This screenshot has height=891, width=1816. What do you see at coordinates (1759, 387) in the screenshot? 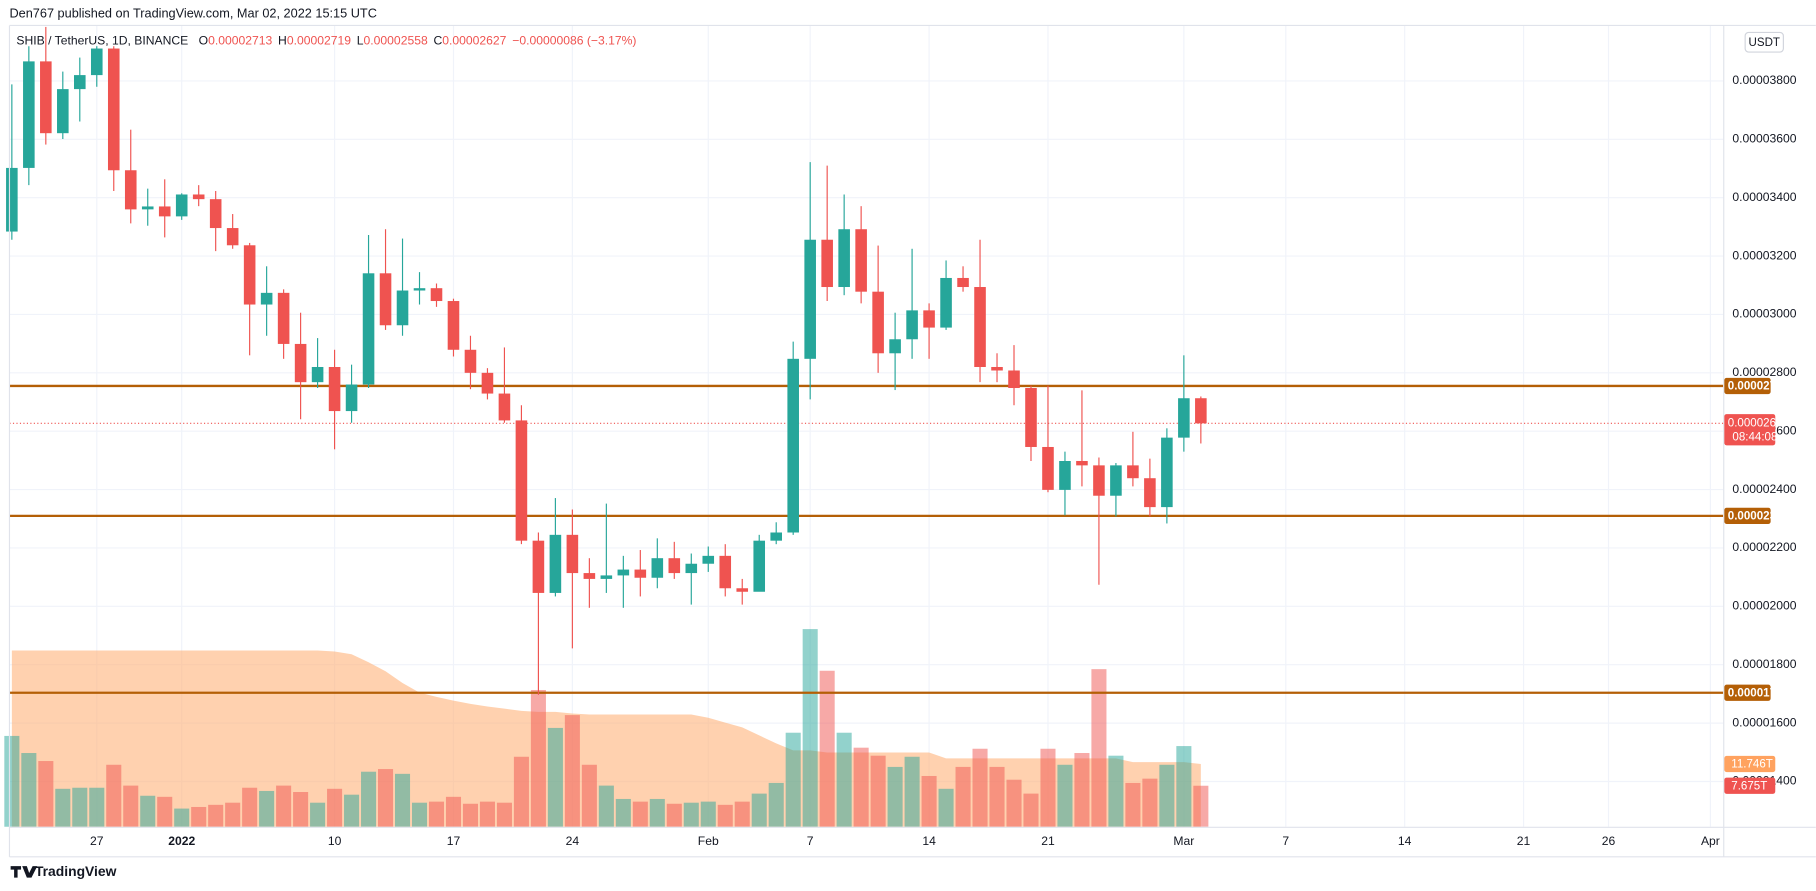
I see `level-label: 0.00002755` at bounding box center [1759, 387].